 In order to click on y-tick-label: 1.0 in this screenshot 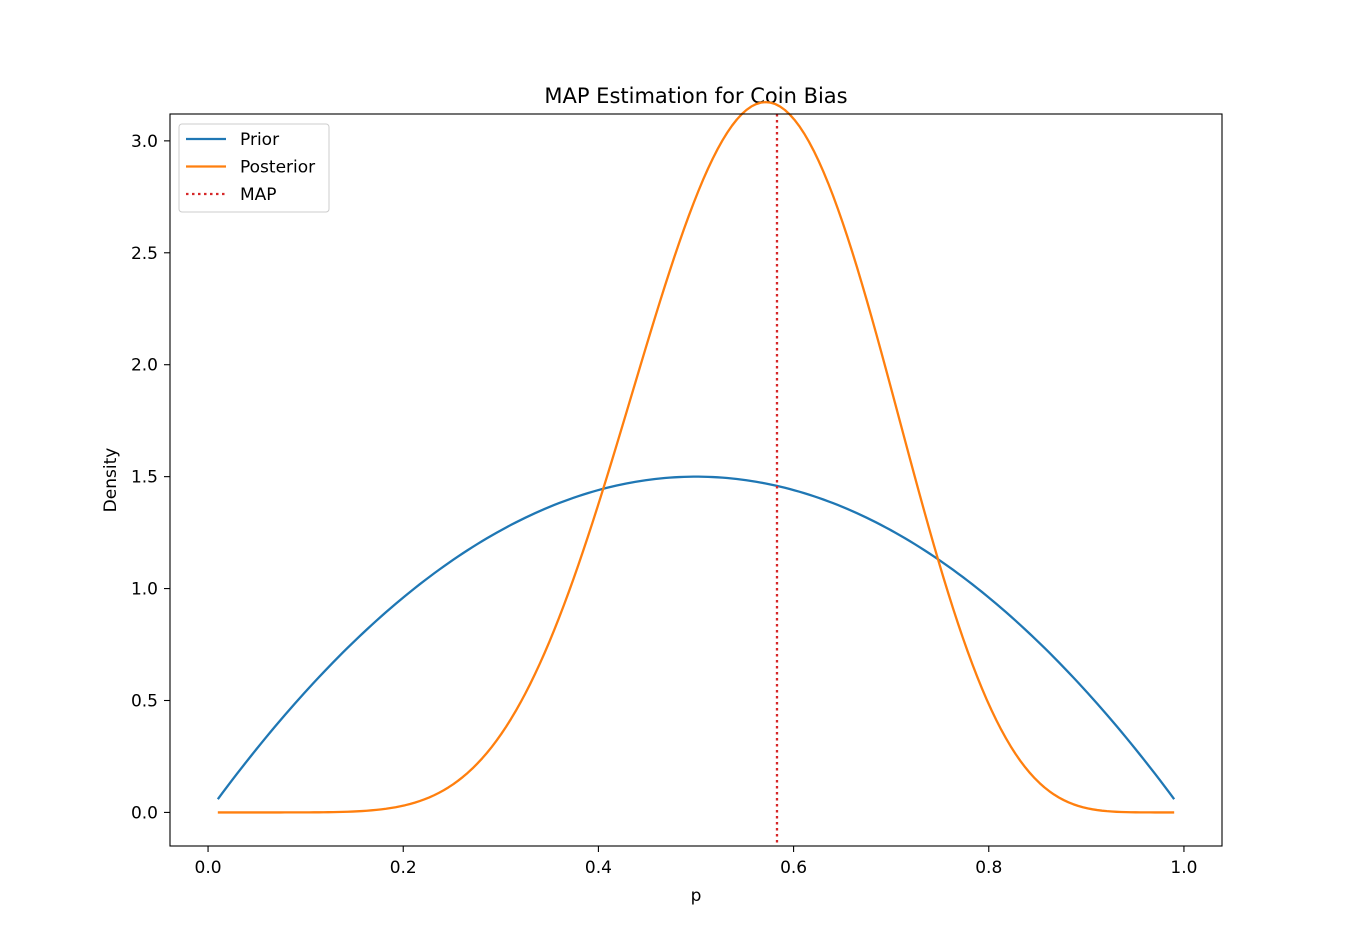, I will do `click(144, 590)`.